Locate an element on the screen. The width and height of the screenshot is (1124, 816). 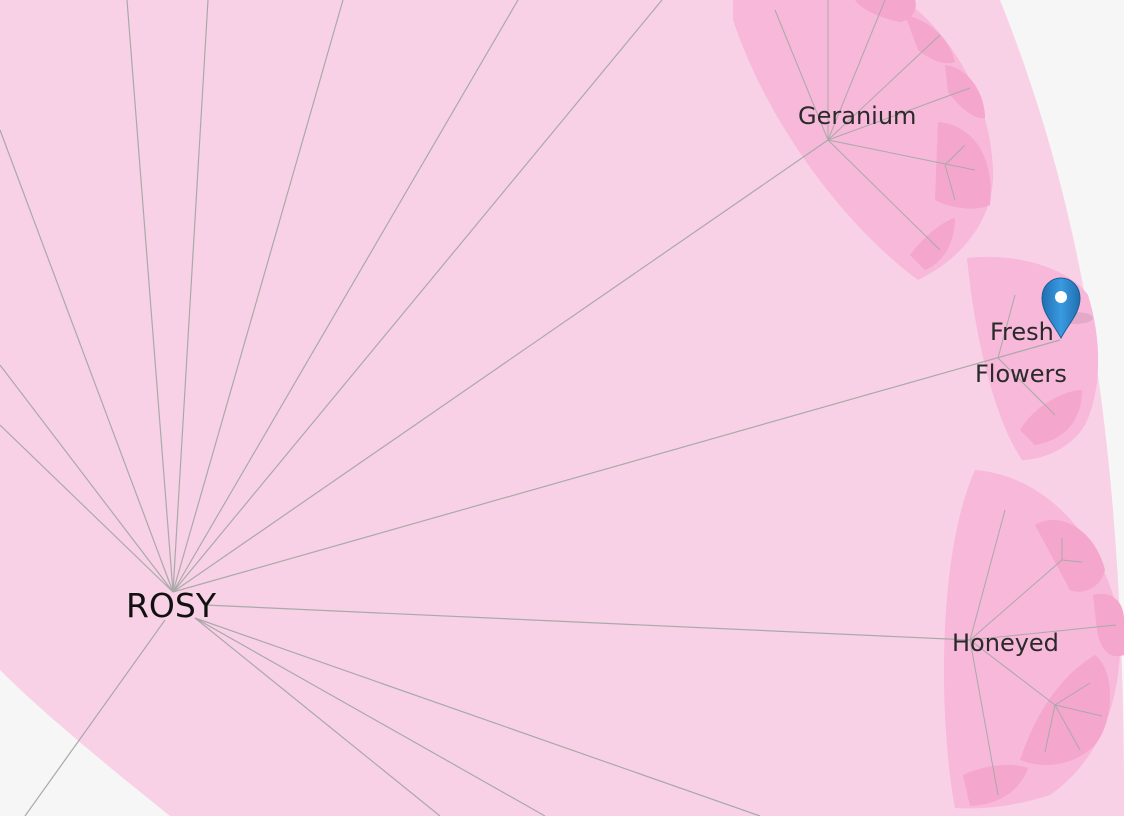
honeyed-edges is located at coordinates (1043, 652).